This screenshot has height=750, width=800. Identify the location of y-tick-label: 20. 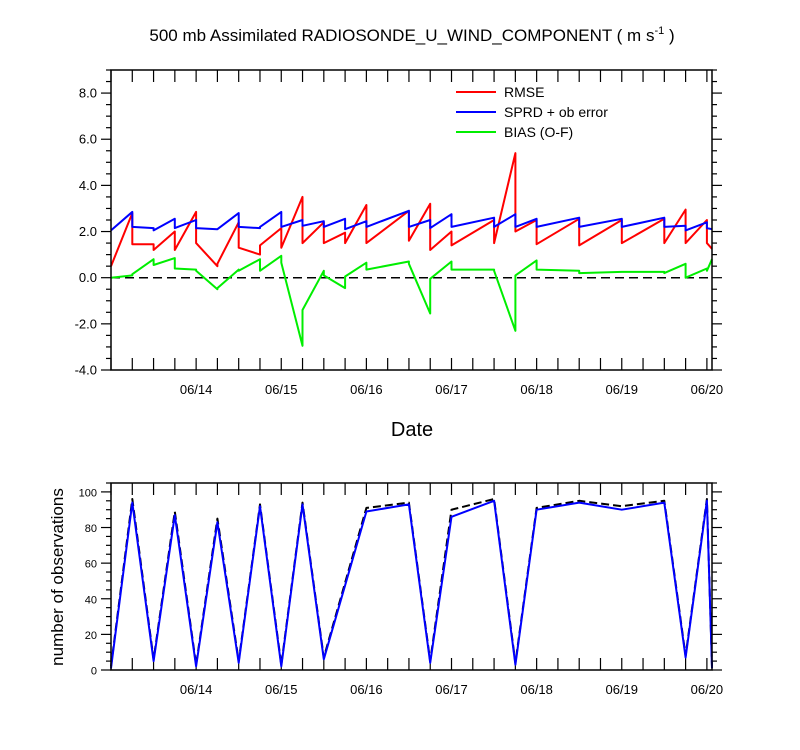
(91, 636).